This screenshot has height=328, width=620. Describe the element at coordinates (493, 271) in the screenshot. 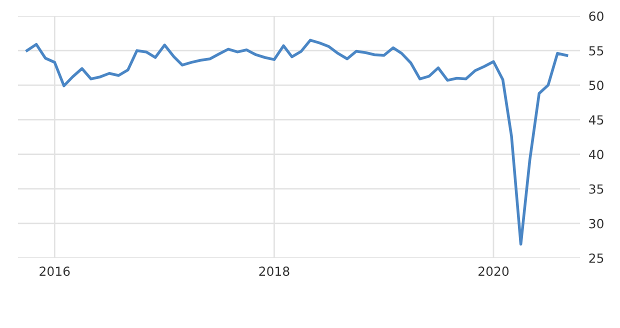

I see `x-tick-label: 2020` at that location.